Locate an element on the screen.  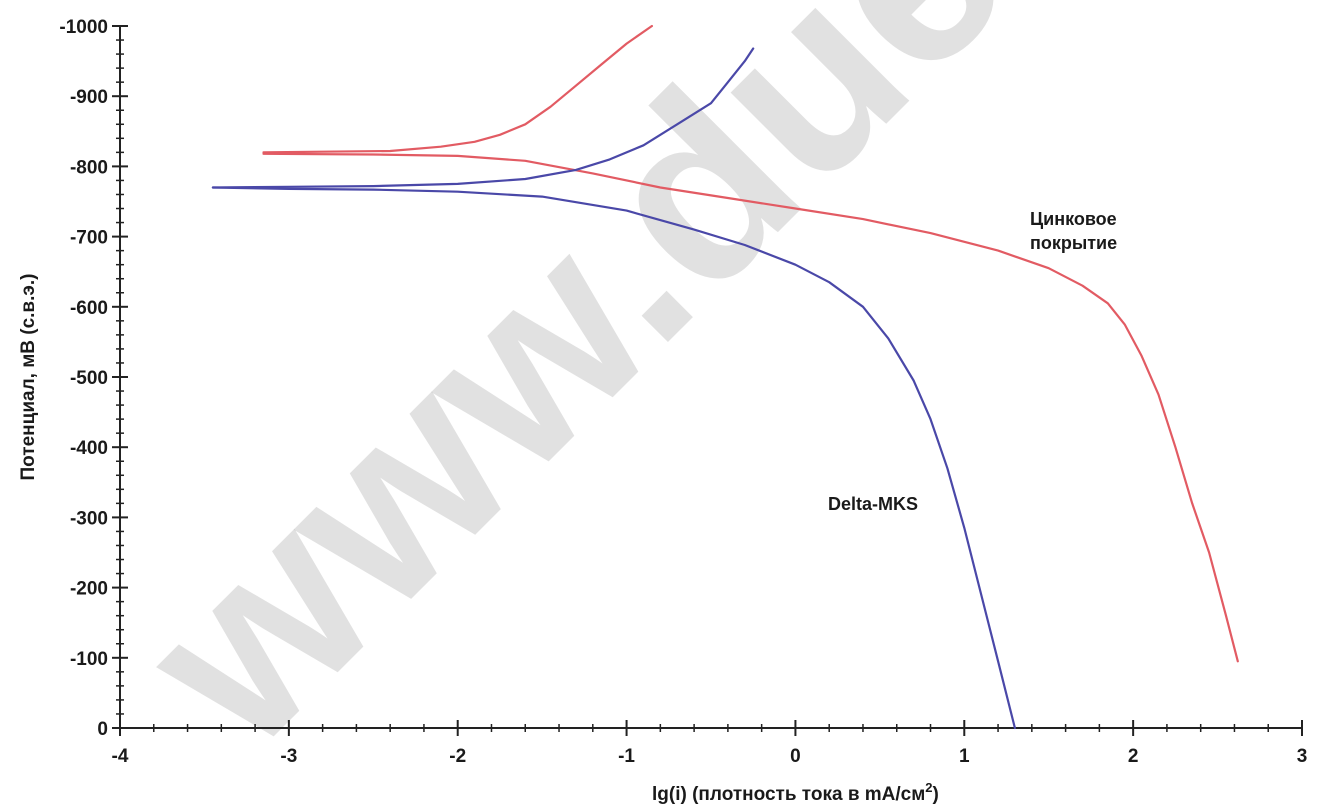
y-axis-title: Потенциал, мВ (с.в.э.) is located at coordinates (28, 377).